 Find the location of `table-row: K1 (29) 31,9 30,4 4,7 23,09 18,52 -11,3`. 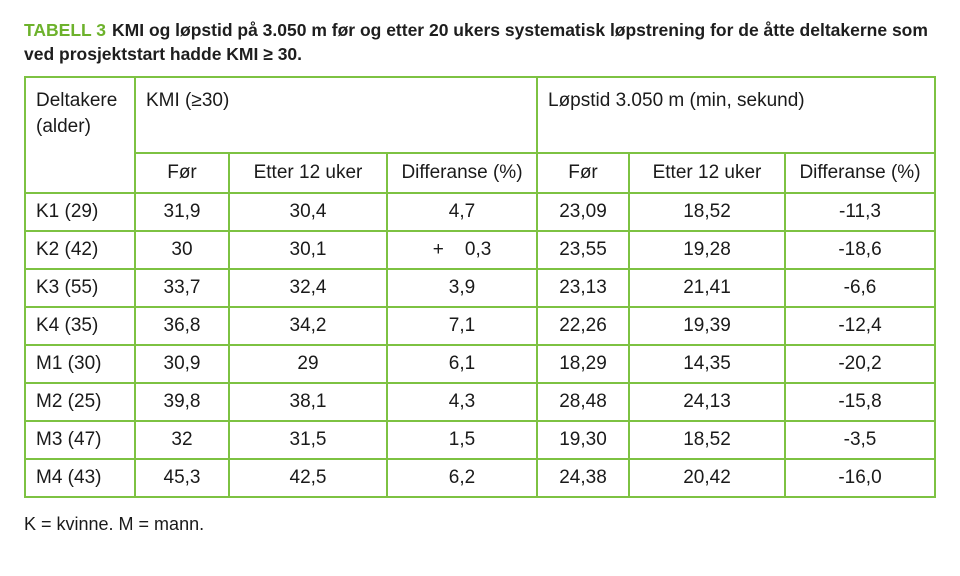

table-row: K1 (29) 31,9 30,4 4,7 23,09 18,52 -11,3 is located at coordinates (480, 212).